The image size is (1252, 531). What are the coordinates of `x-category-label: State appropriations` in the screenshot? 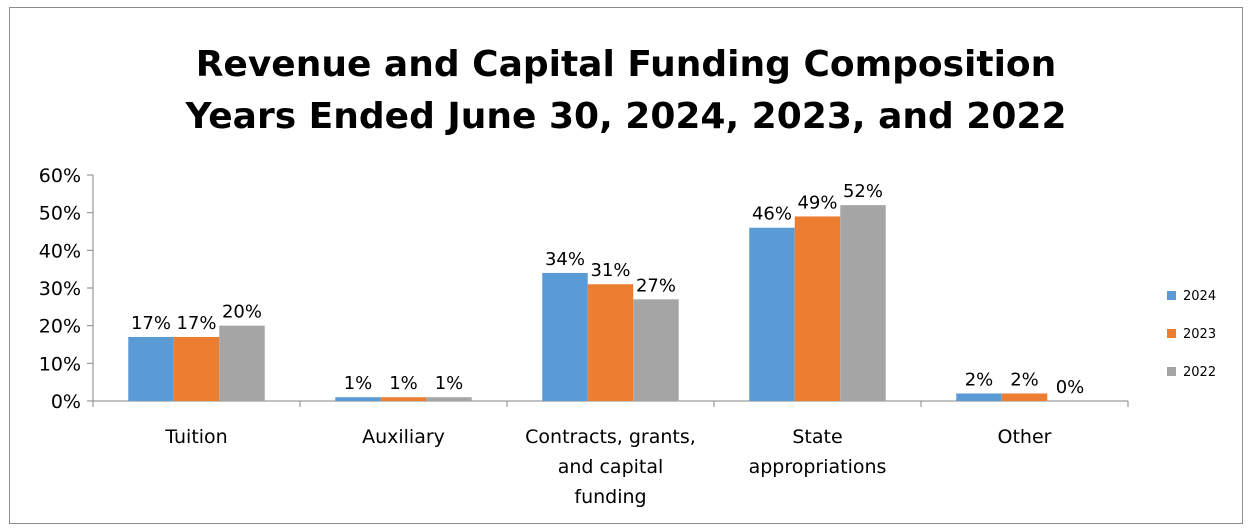 It's located at (818, 452).